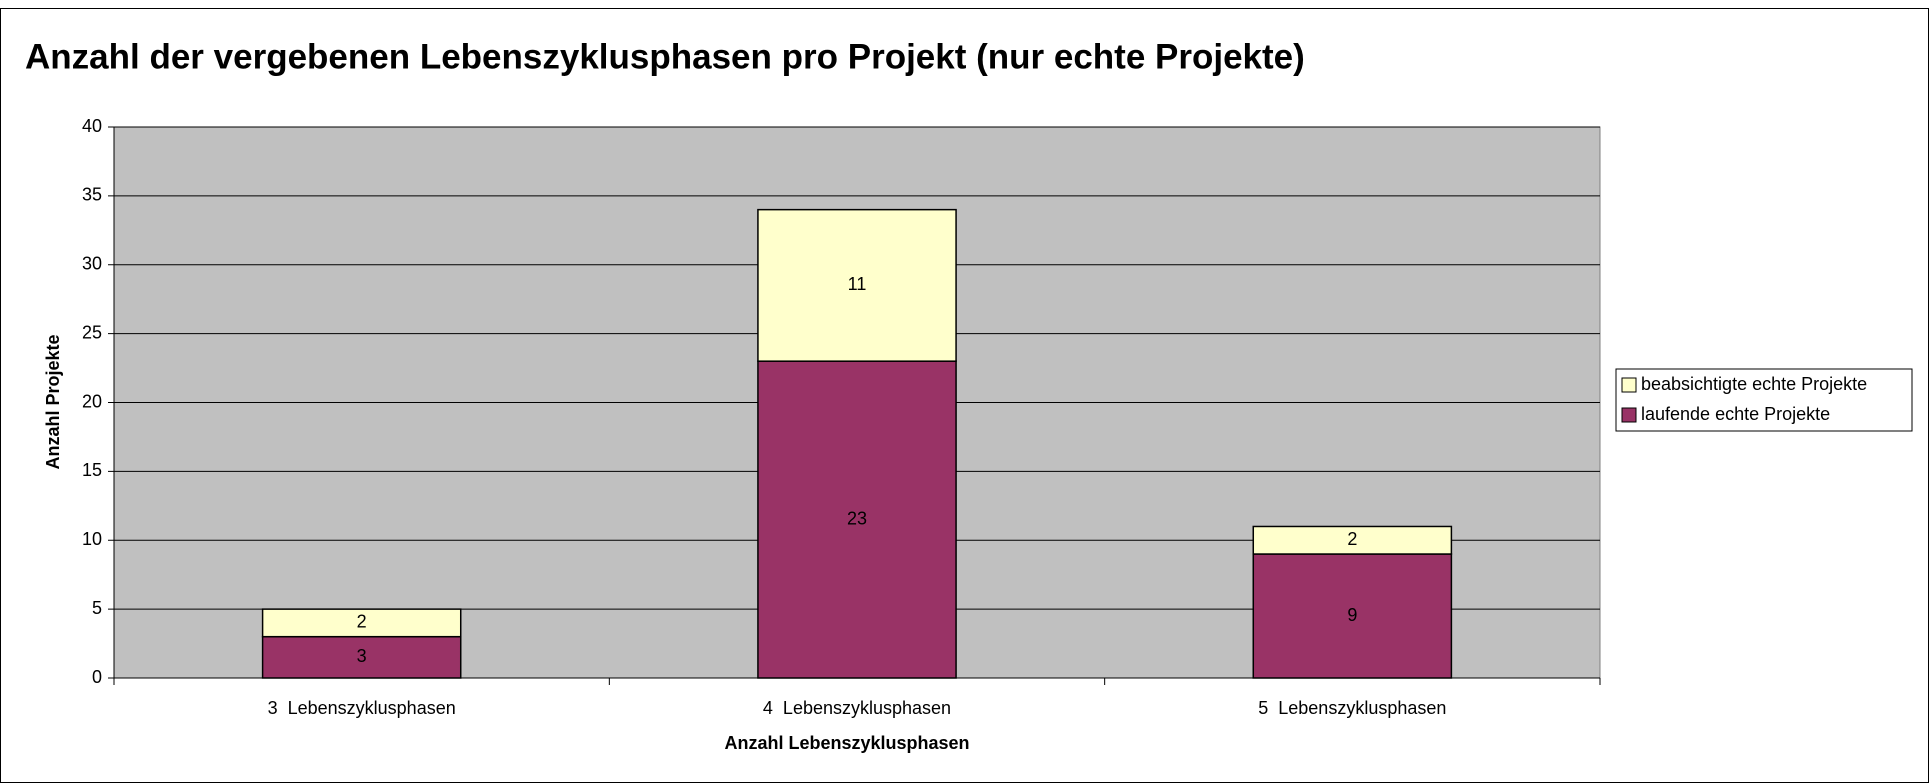 This screenshot has height=784, width=1930. What do you see at coordinates (97, 677) in the screenshot?
I see `y-tick-label: 0` at bounding box center [97, 677].